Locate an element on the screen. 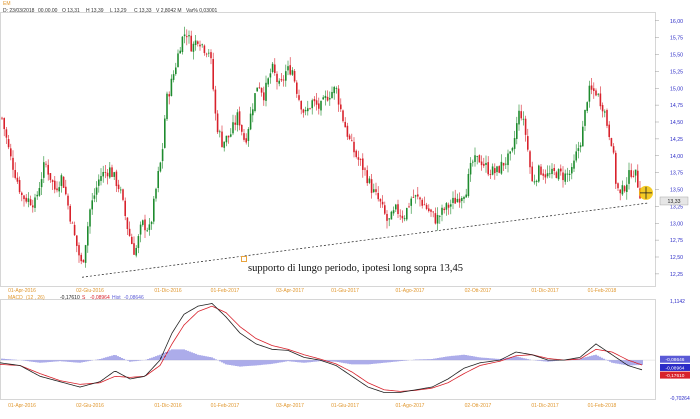  close-readout: C 13,33 is located at coordinates (143, 11).